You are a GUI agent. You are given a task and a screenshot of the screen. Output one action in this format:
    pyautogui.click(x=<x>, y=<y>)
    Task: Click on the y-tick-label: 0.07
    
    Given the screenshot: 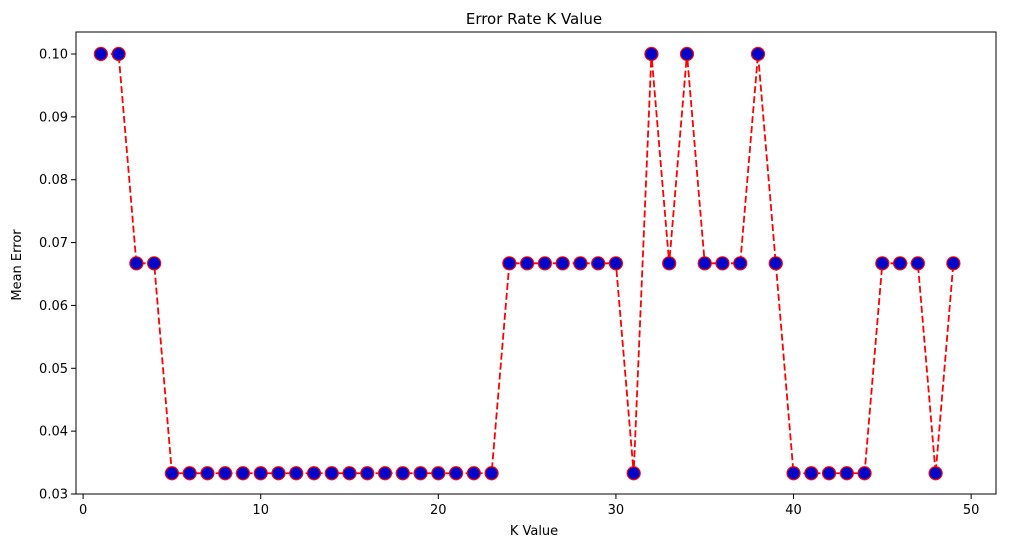 What is the action you would take?
    pyautogui.click(x=53, y=243)
    